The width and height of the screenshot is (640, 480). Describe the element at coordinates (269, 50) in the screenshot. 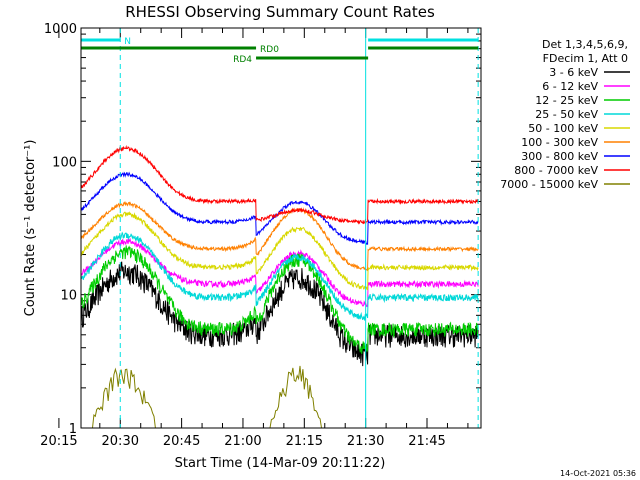

I see `event-label-rd0: RD0` at that location.